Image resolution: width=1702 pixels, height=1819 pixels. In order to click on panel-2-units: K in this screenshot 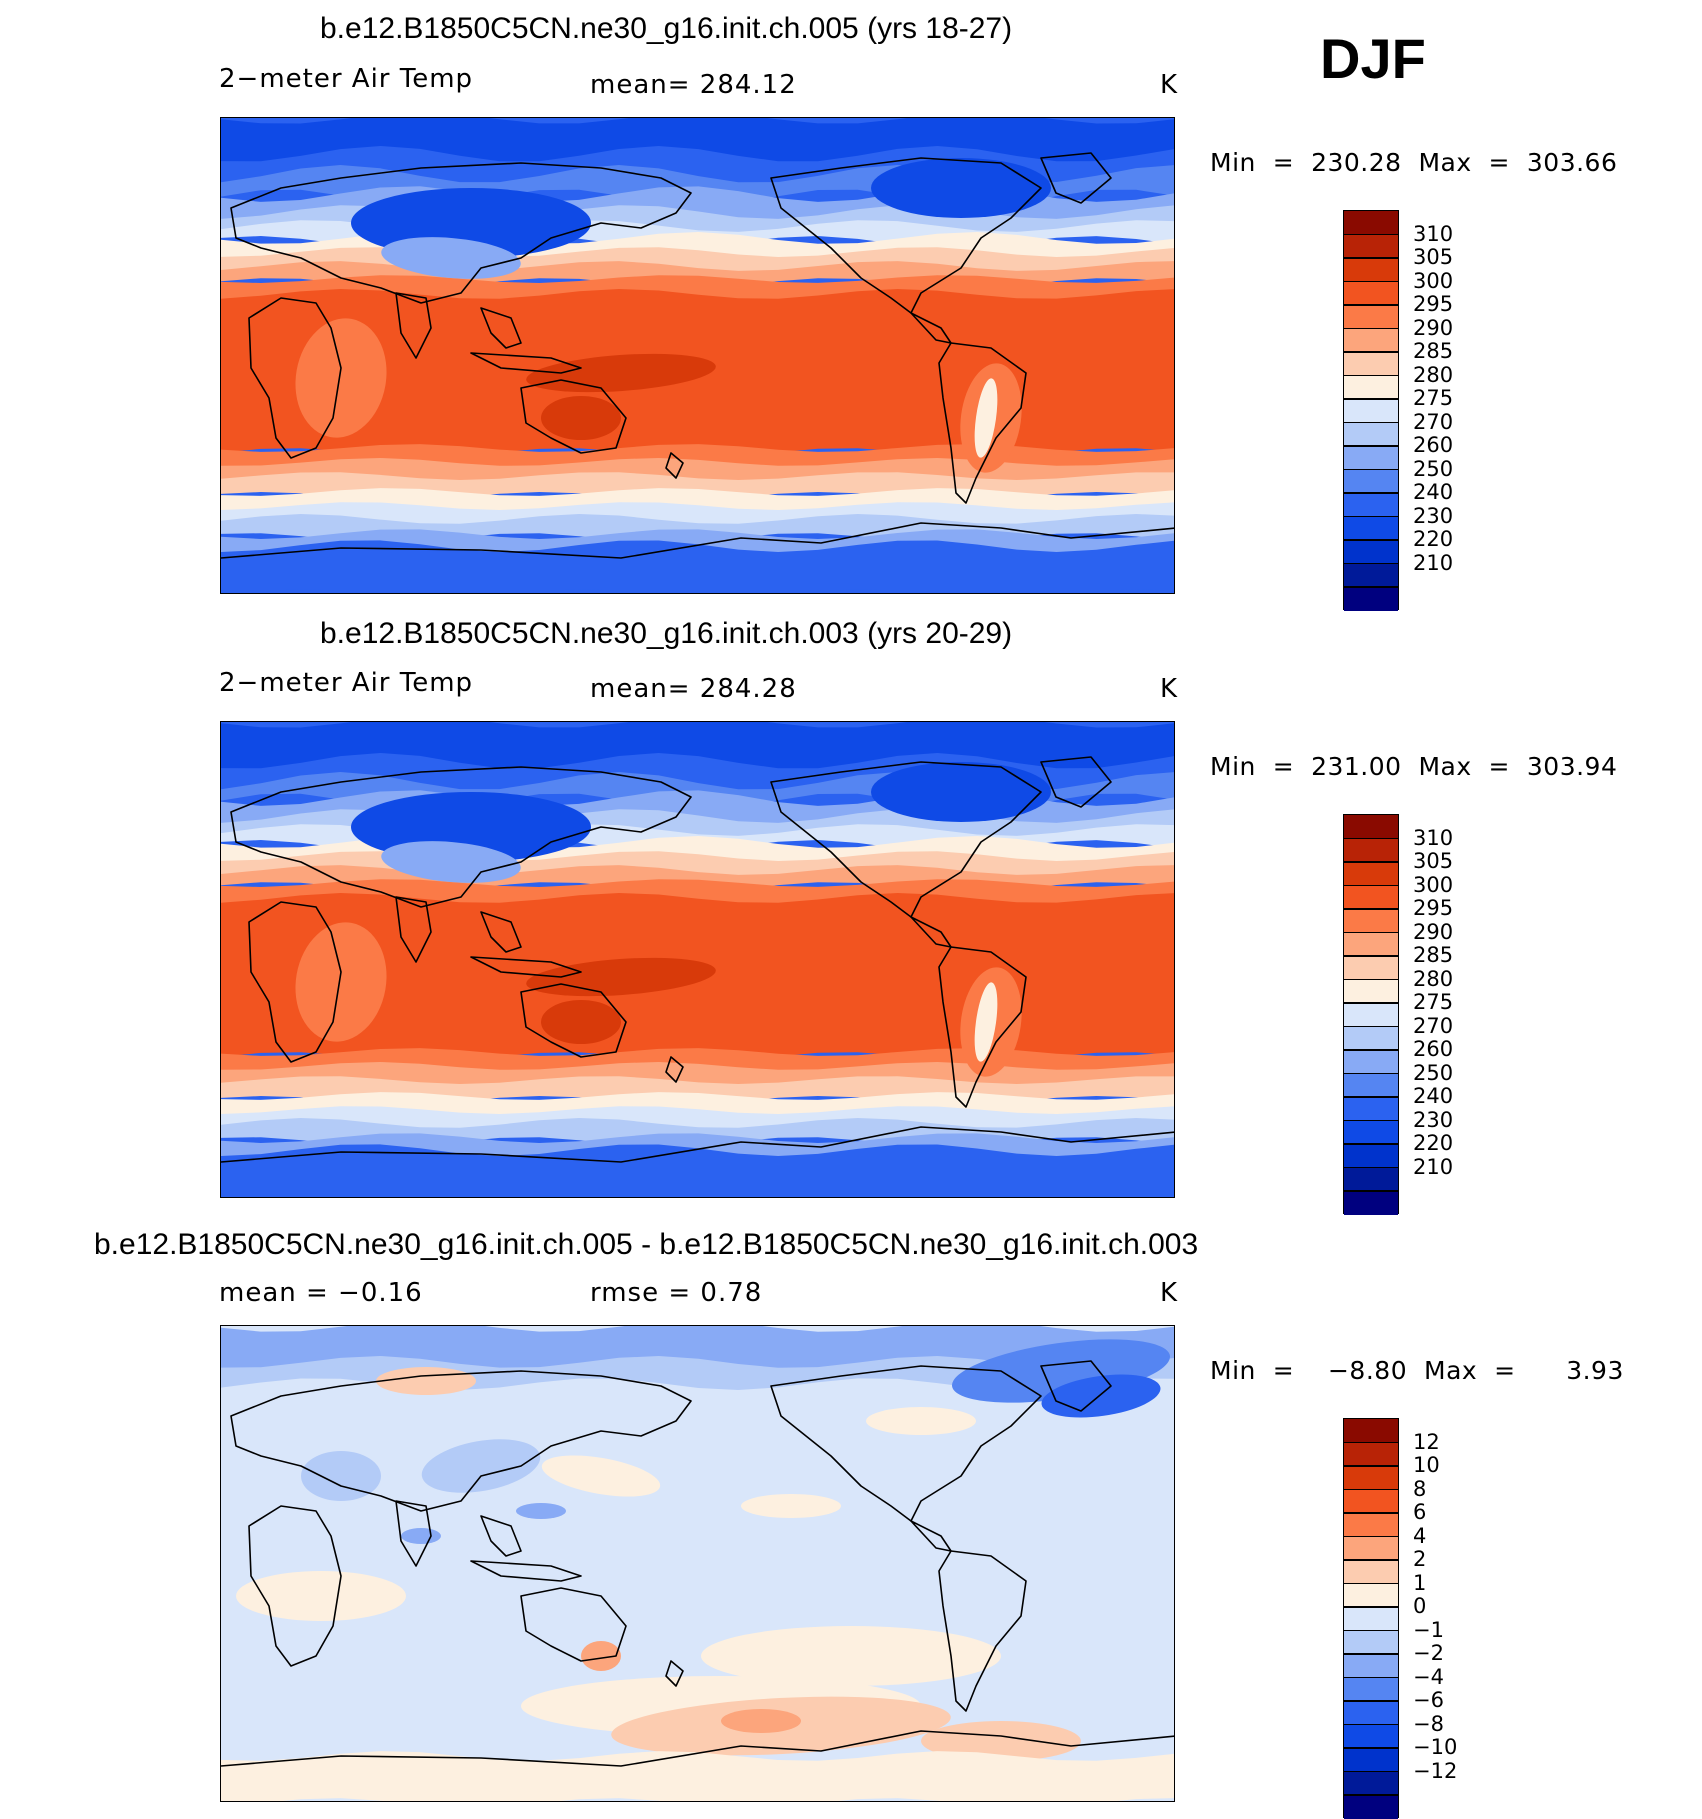, I will do `click(1169, 689)`.